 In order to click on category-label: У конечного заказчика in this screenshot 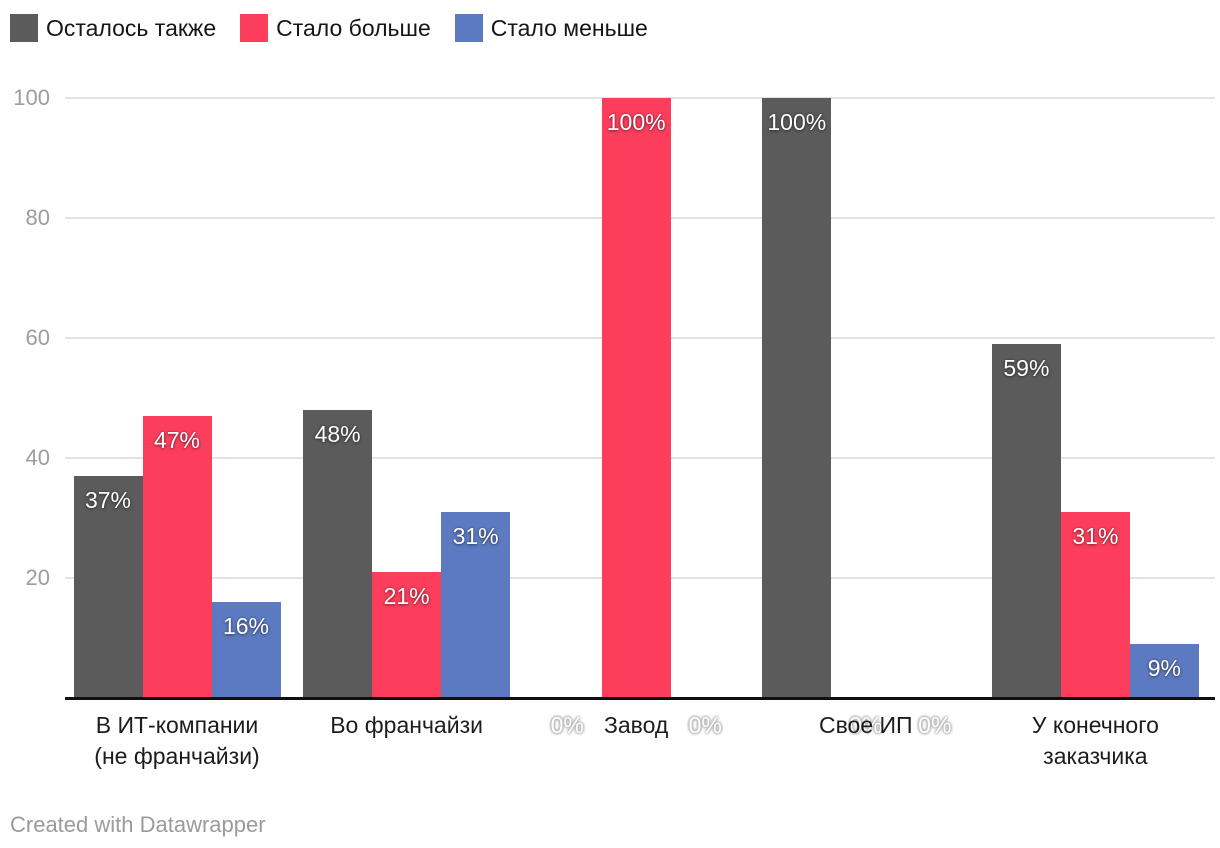, I will do `click(1095, 740)`.